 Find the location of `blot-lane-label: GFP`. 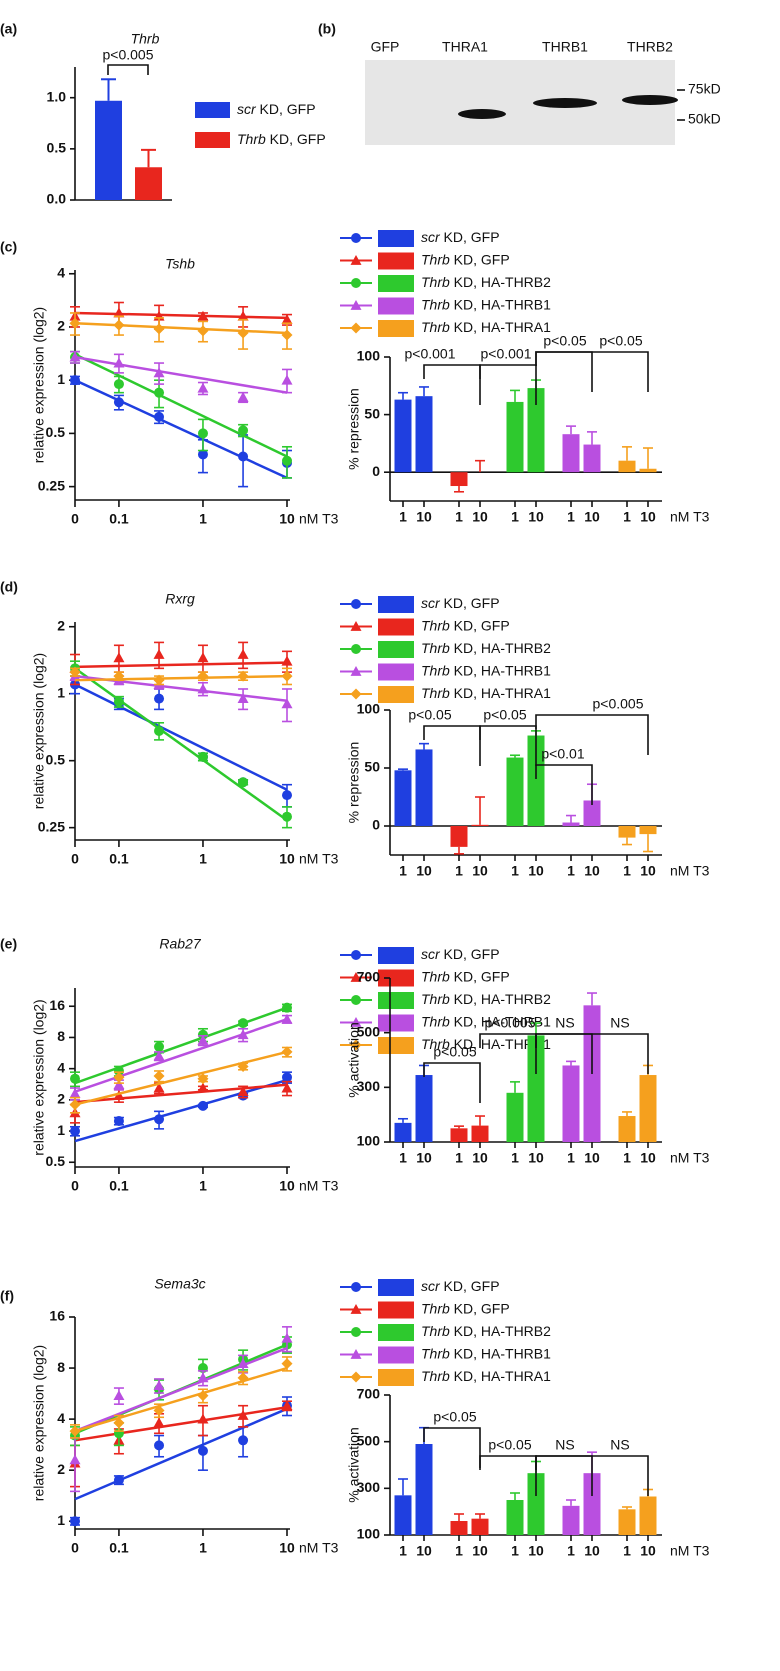

blot-lane-label: GFP is located at coordinates (385, 47).